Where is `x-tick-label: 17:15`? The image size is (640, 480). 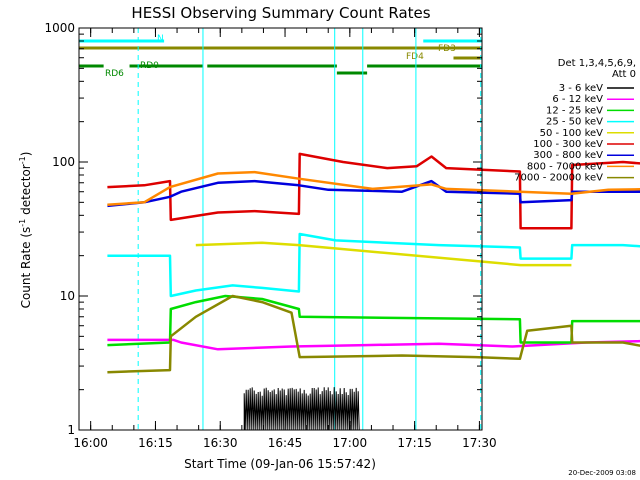
x-tick-label: 17:15 is located at coordinates (414, 443).